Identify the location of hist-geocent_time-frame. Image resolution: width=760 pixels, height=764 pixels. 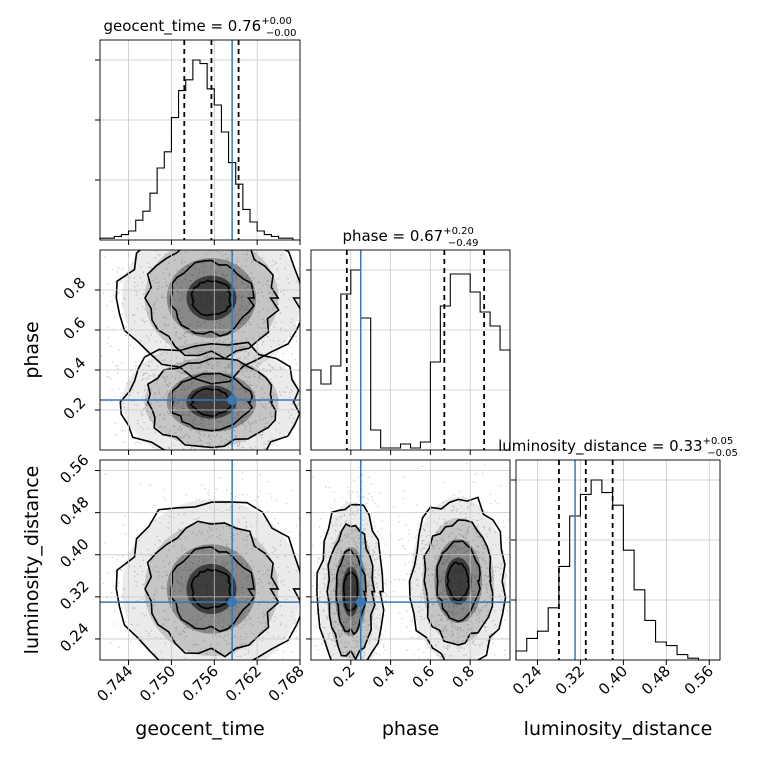
(200, 140).